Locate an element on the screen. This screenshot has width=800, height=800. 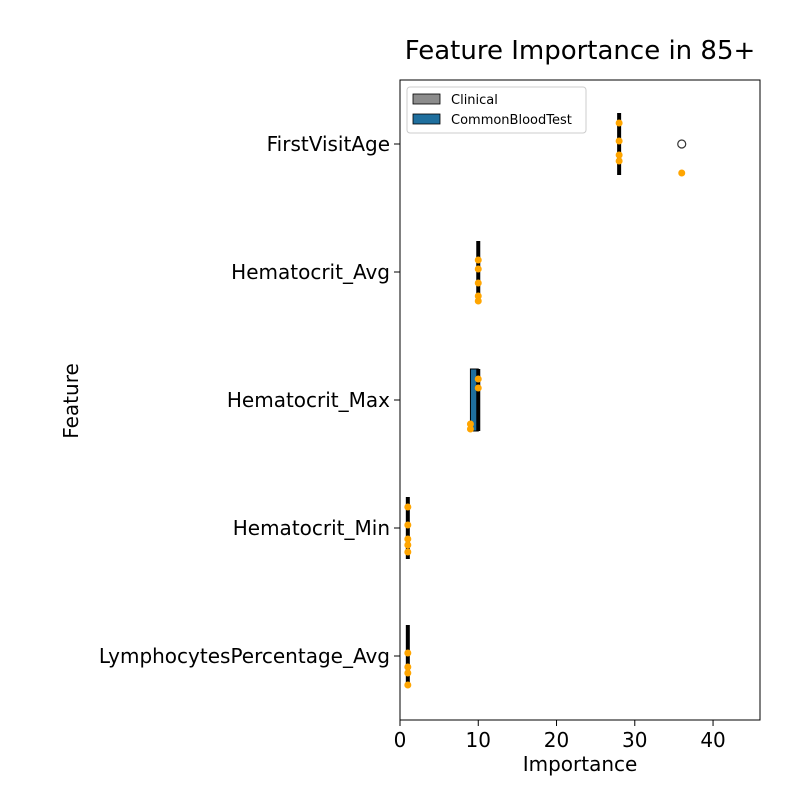
box-FirstVisitAge is located at coordinates (652, 144).